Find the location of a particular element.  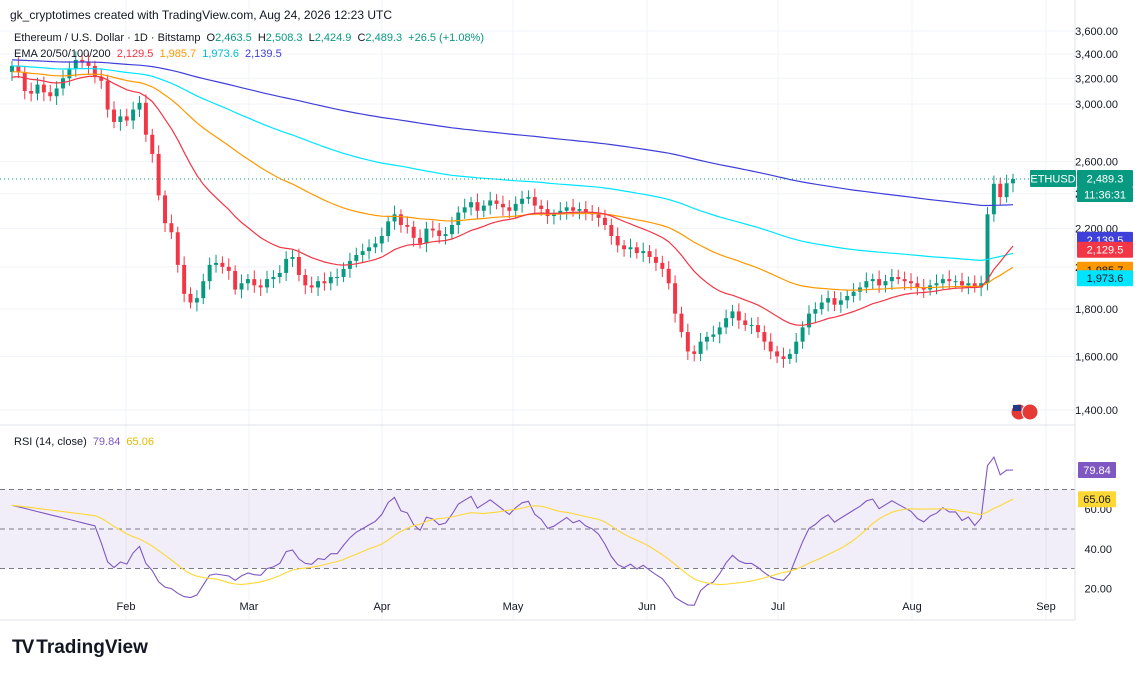

time-tick-label: Jun is located at coordinates (647, 607).